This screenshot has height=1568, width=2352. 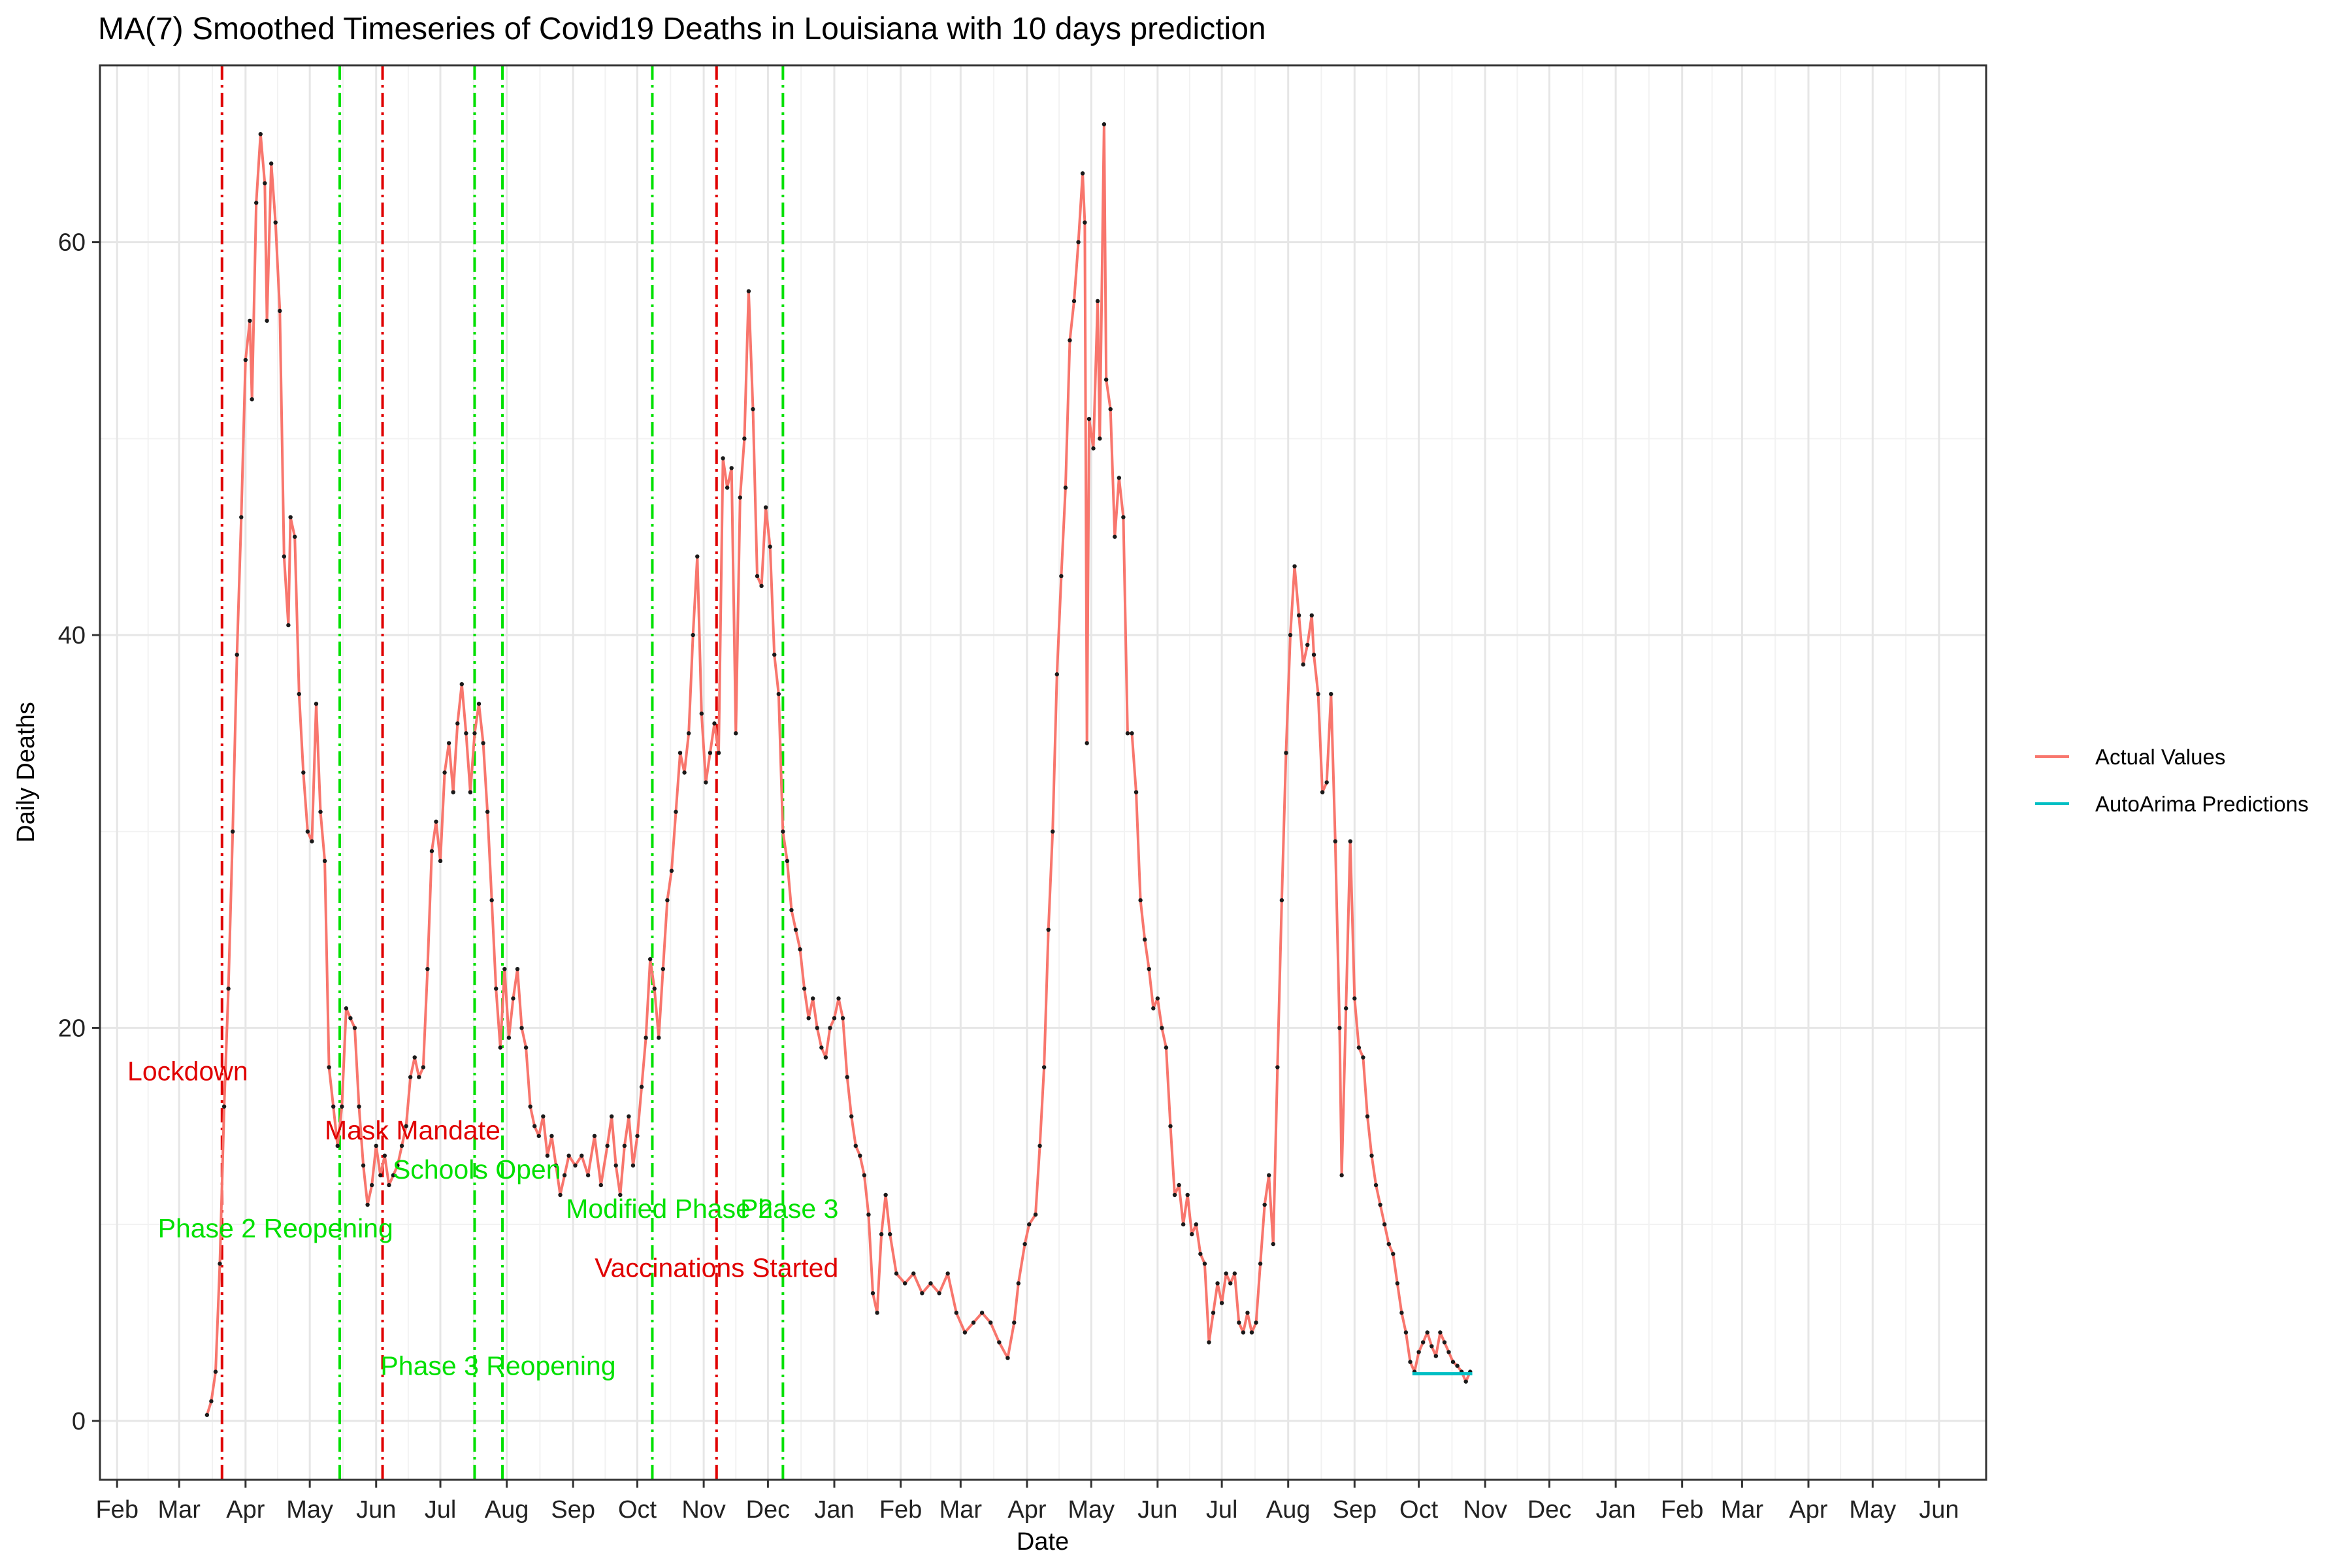 What do you see at coordinates (1549, 1510) in the screenshot?
I see `x-tick-label: Dec` at bounding box center [1549, 1510].